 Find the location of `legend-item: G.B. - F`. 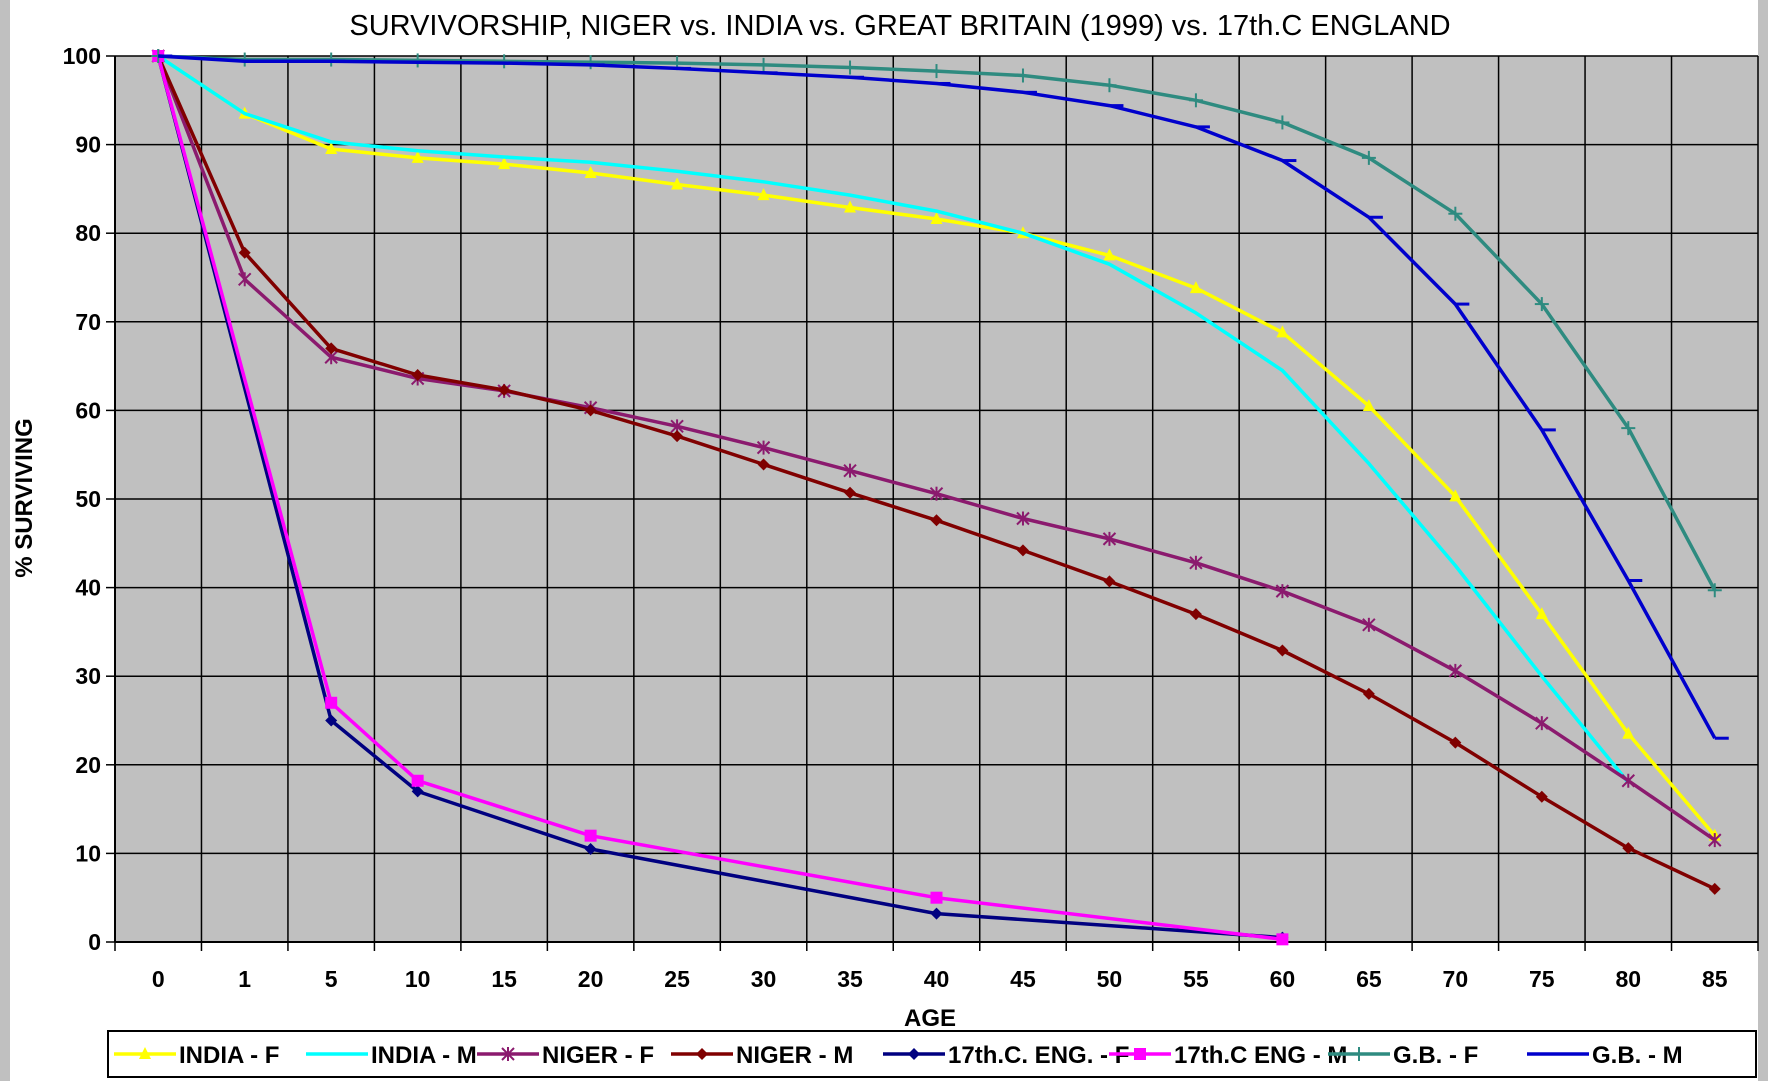

legend-item: G.B. - F is located at coordinates (1403, 1055).